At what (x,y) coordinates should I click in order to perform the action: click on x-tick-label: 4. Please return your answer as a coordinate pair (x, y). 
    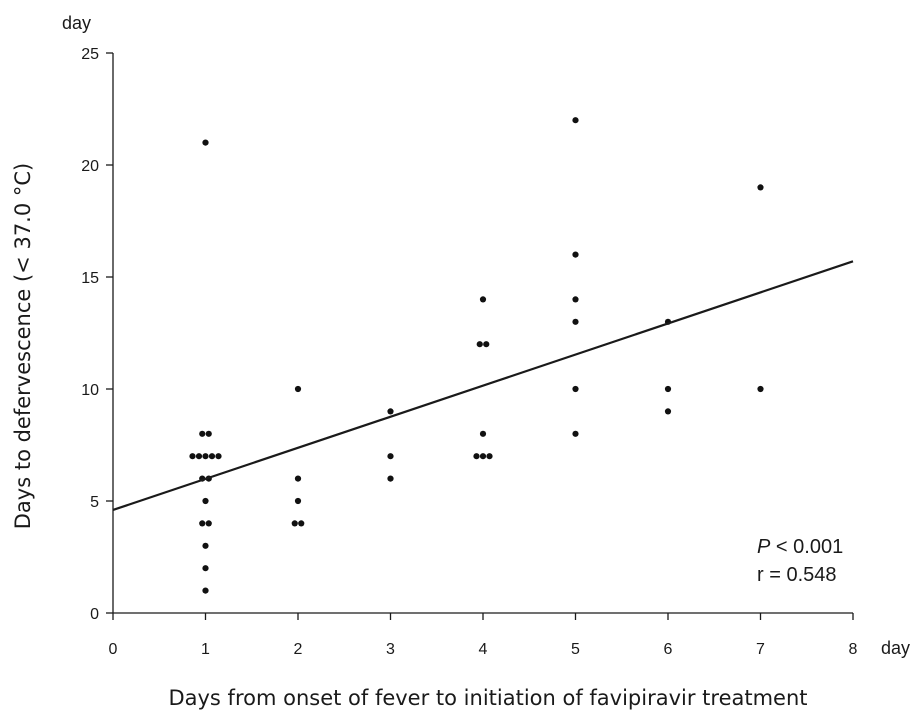
    Looking at the image, I should click on (483, 649).